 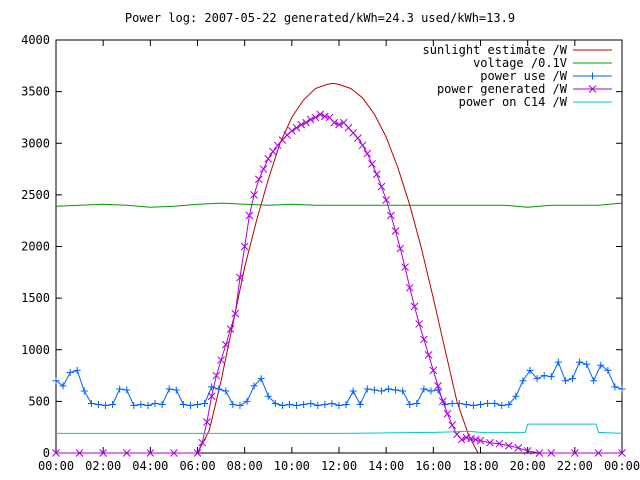 I want to click on legend-label: voltage /0.1V, so click(x=520, y=63).